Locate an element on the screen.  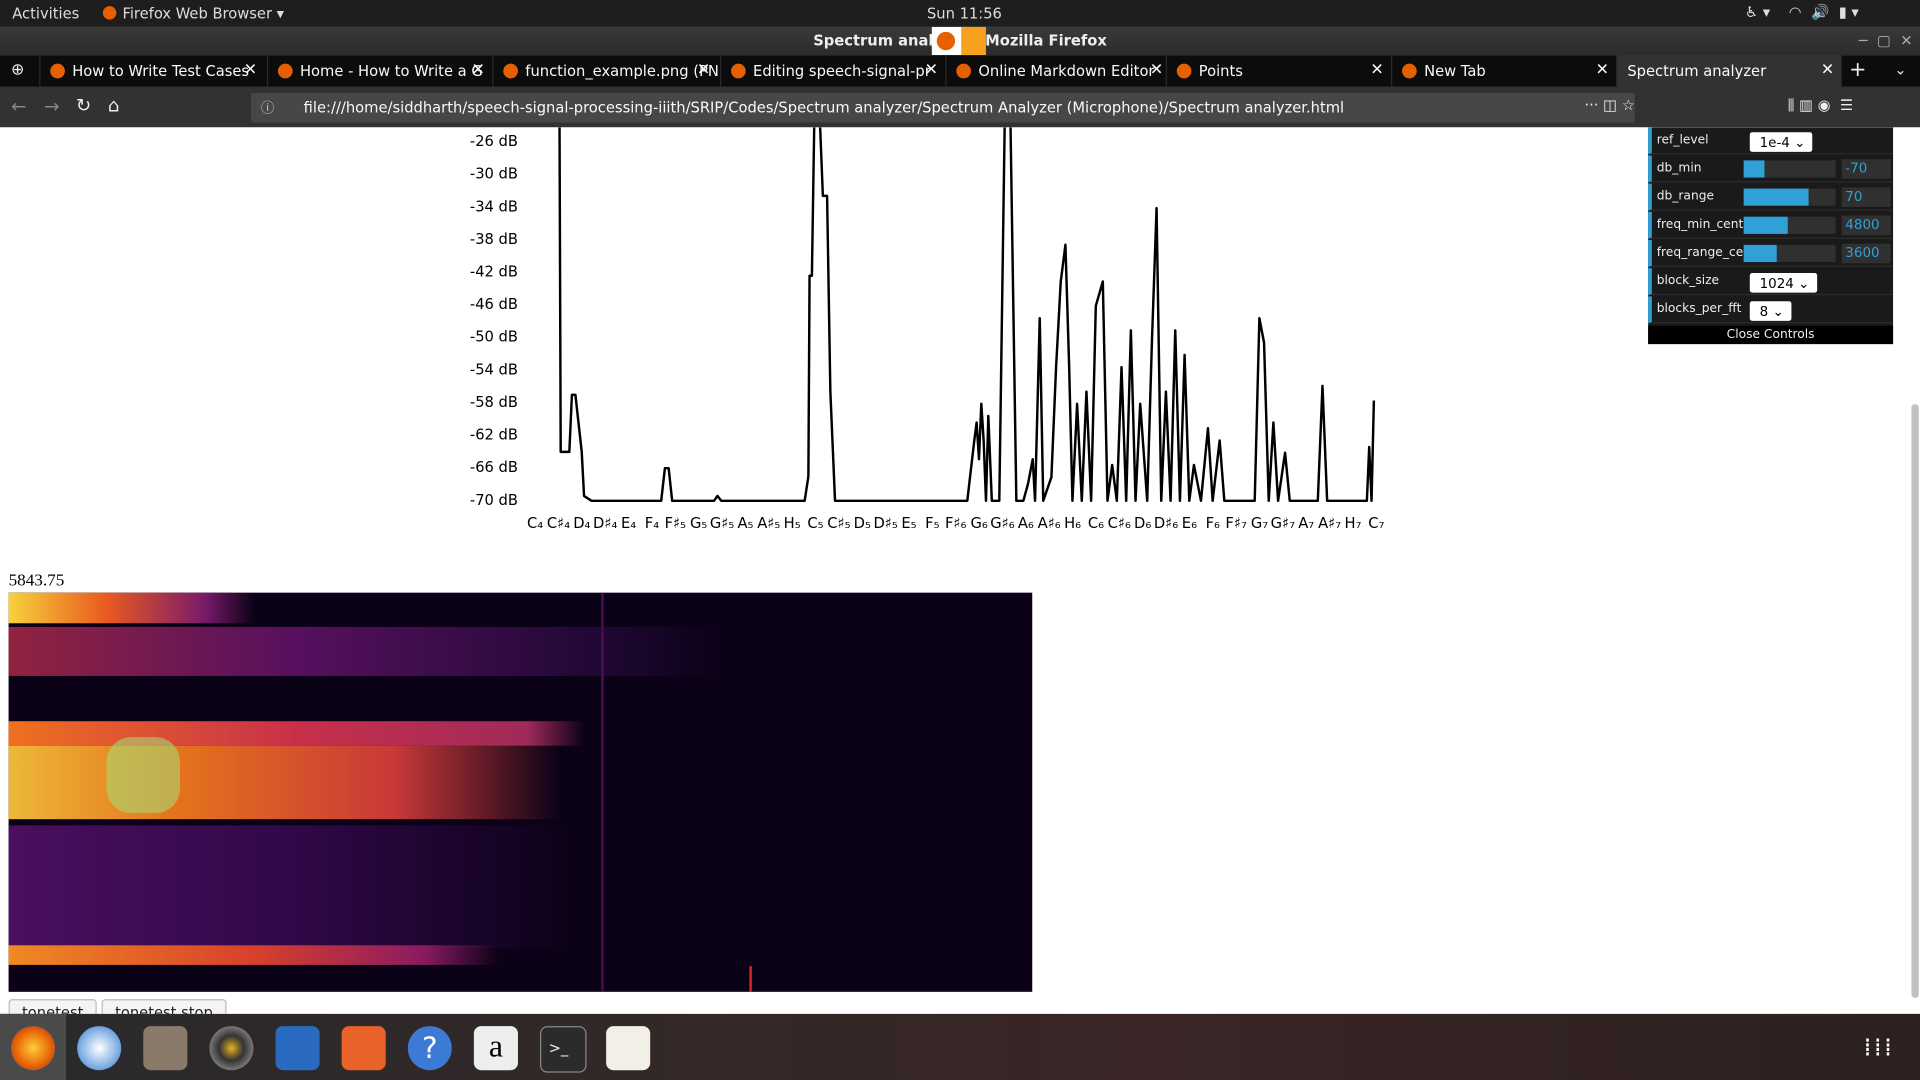
back: ← is located at coordinates (19, 106).